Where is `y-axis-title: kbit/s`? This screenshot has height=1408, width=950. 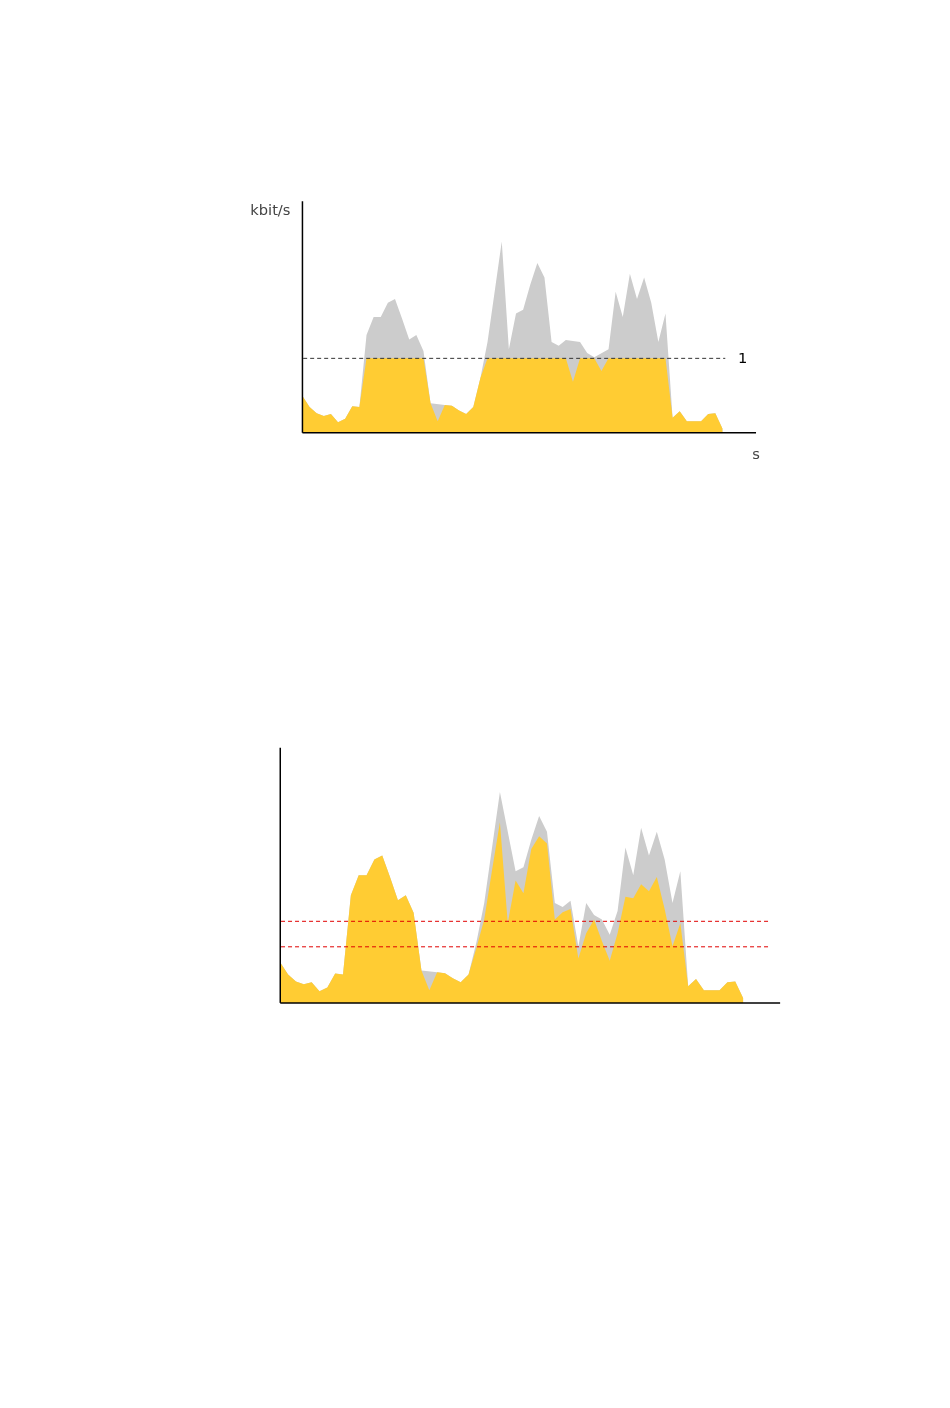
y-axis-title: kbit/s is located at coordinates (270, 210).